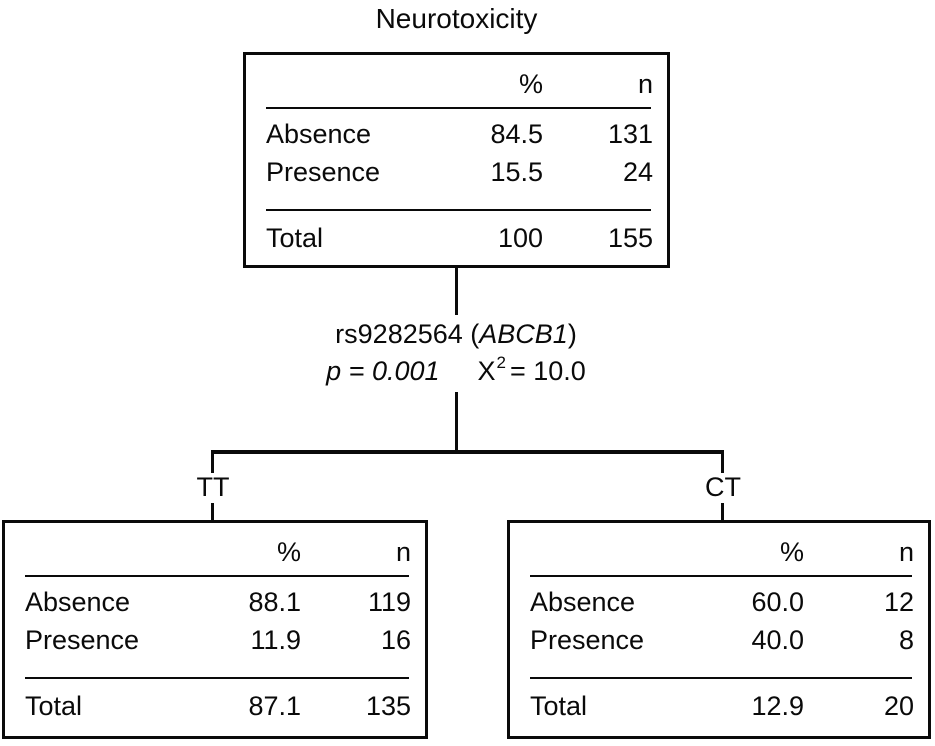 This screenshot has height=746, width=935. I want to click on chi-symbol: X, so click(486, 371).